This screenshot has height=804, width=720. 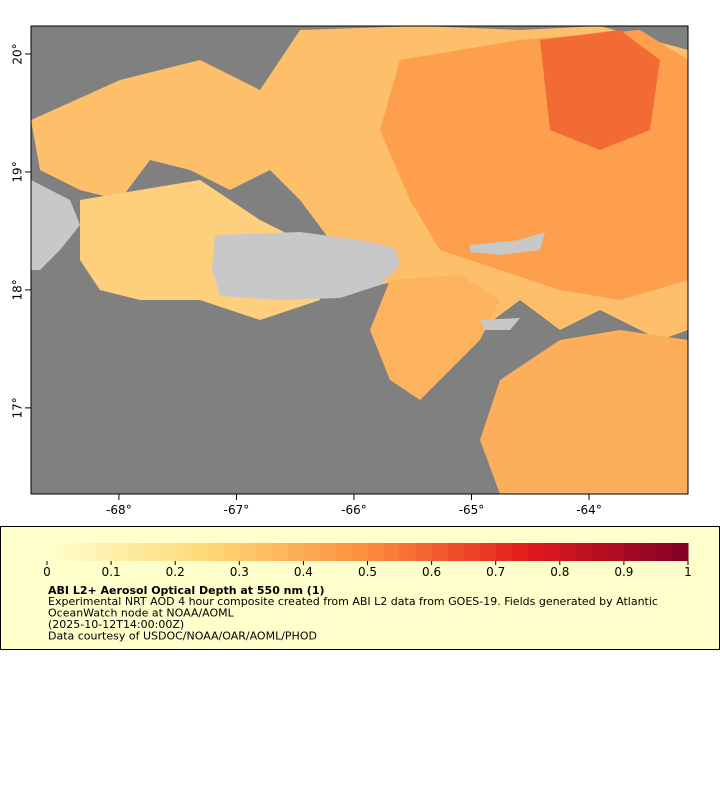 I want to click on st-croix, so click(x=500, y=324).